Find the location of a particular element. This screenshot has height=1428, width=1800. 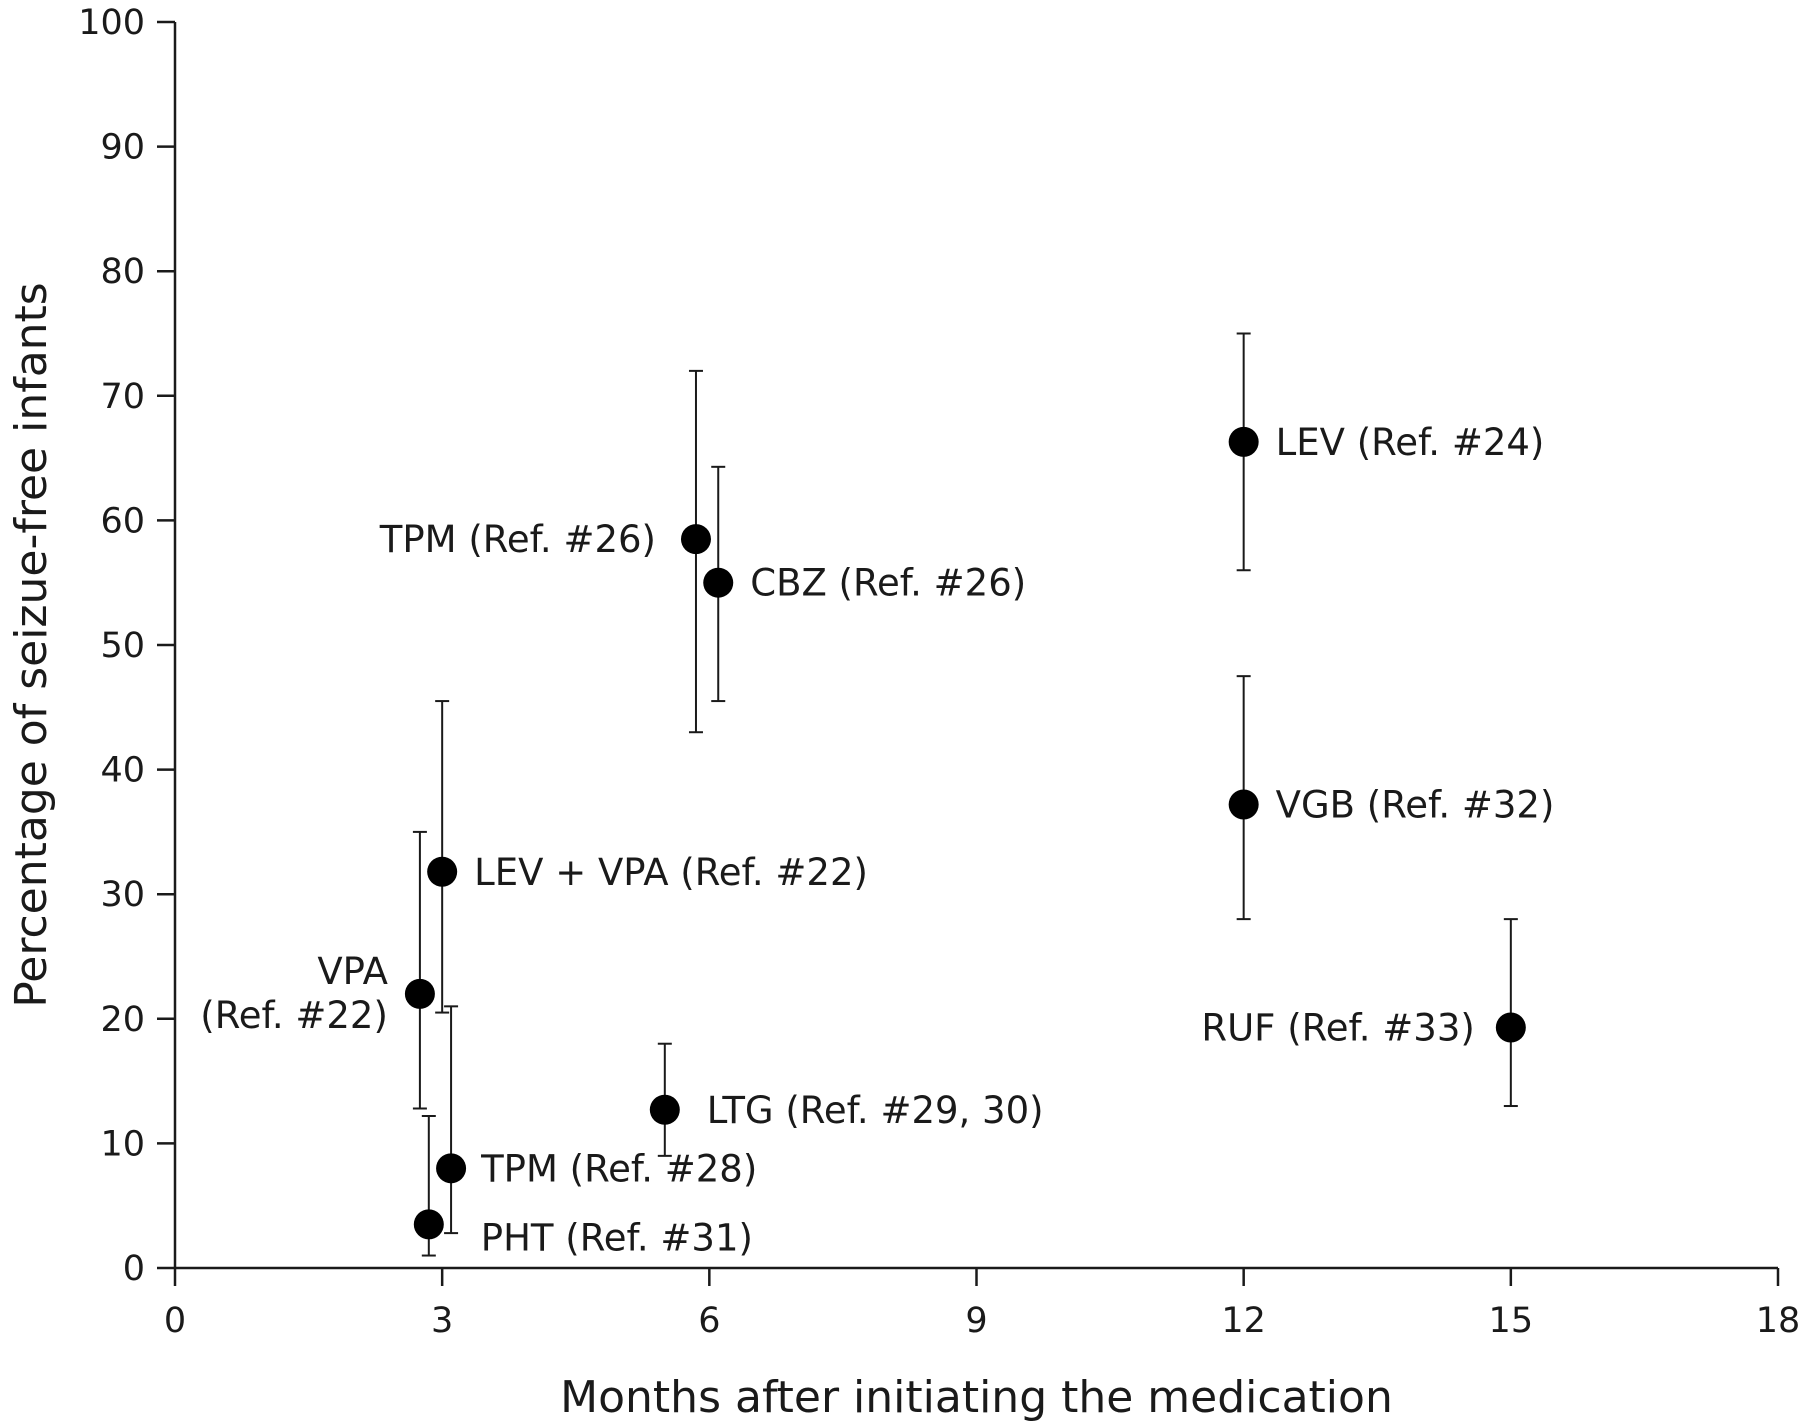

point-label: LTG (Ref. #29, 30) is located at coordinates (875, 1110).